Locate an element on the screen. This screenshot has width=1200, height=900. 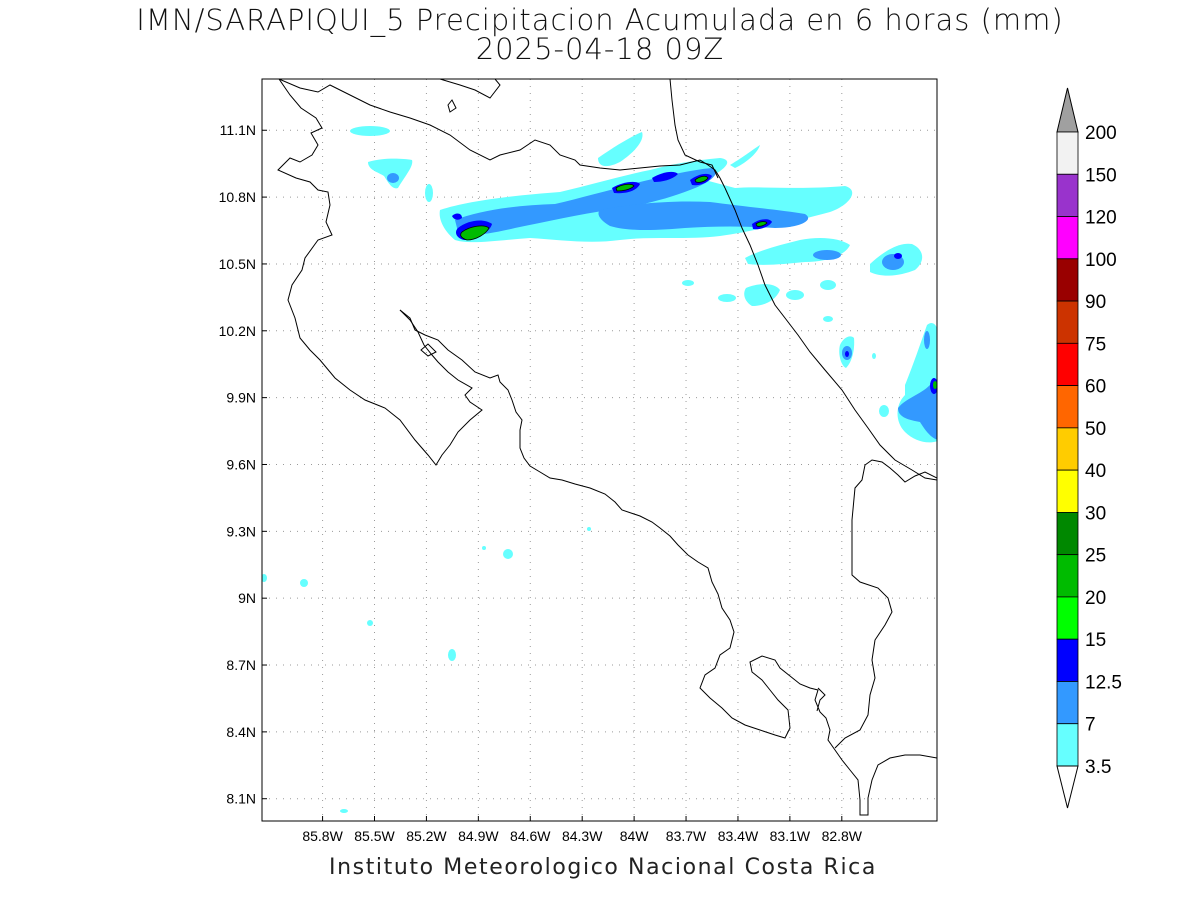
x-tick-label: 84.9W is located at coordinates (478, 836).